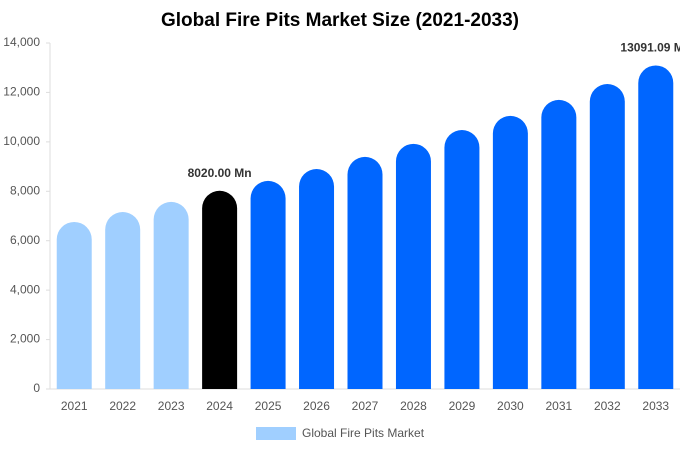  What do you see at coordinates (558, 406) in the screenshot?
I see `x-tick-label: 2031` at bounding box center [558, 406].